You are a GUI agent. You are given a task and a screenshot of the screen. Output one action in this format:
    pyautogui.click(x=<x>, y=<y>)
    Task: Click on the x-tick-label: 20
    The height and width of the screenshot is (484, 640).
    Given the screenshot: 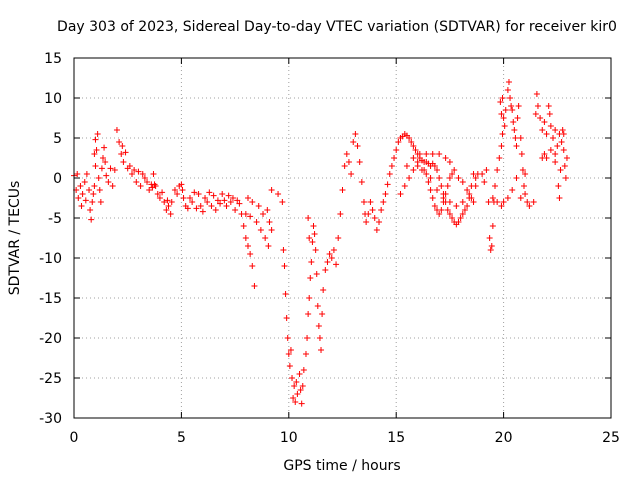 What is the action you would take?
    pyautogui.click(x=504, y=438)
    